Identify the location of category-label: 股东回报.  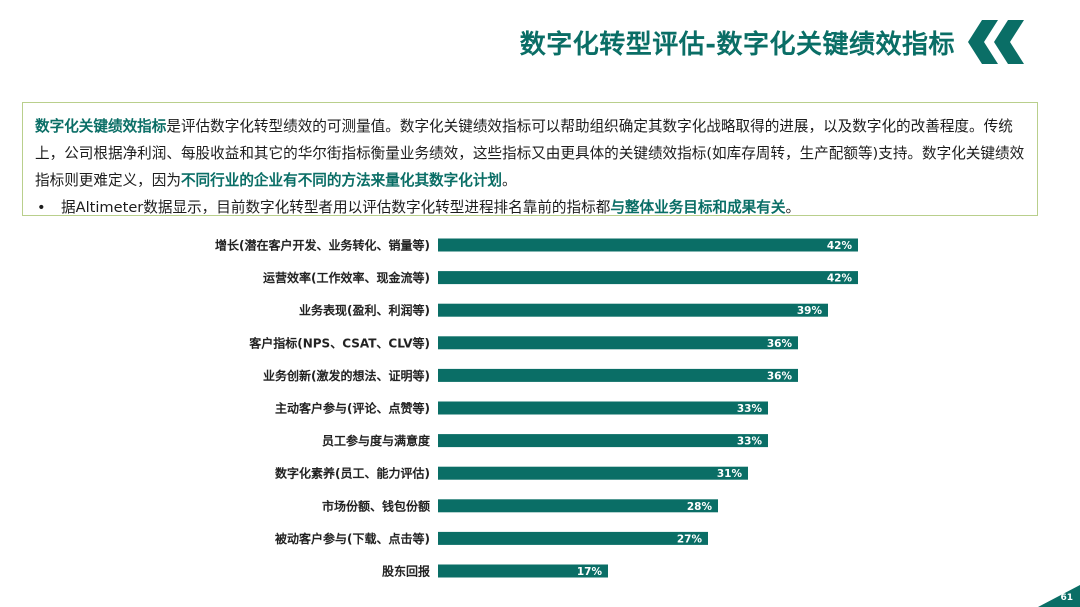
(406, 571).